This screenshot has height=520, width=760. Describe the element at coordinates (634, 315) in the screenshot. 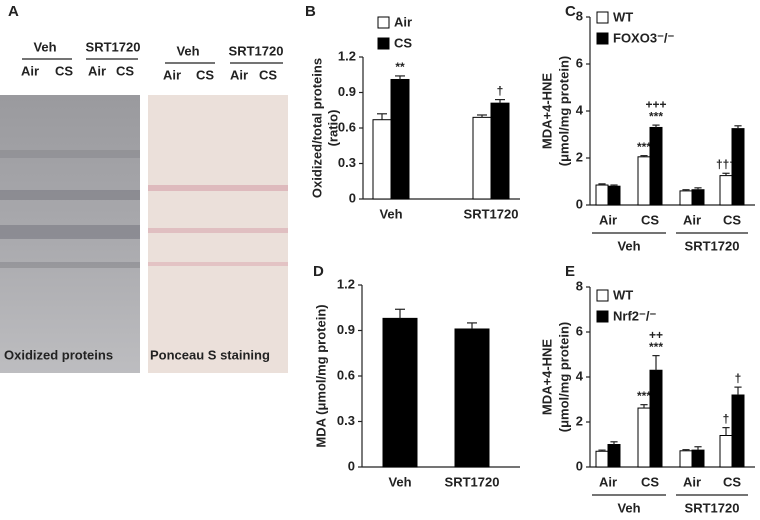

I see `legend-label: Nrf2⁻/⁻` at that location.